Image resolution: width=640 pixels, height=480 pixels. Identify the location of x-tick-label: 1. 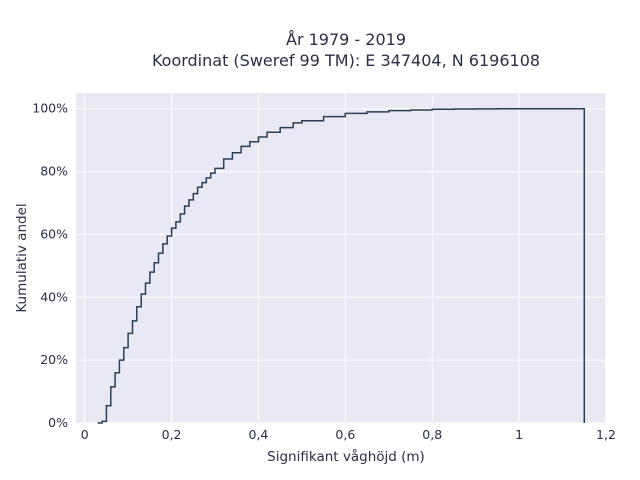
(519, 434).